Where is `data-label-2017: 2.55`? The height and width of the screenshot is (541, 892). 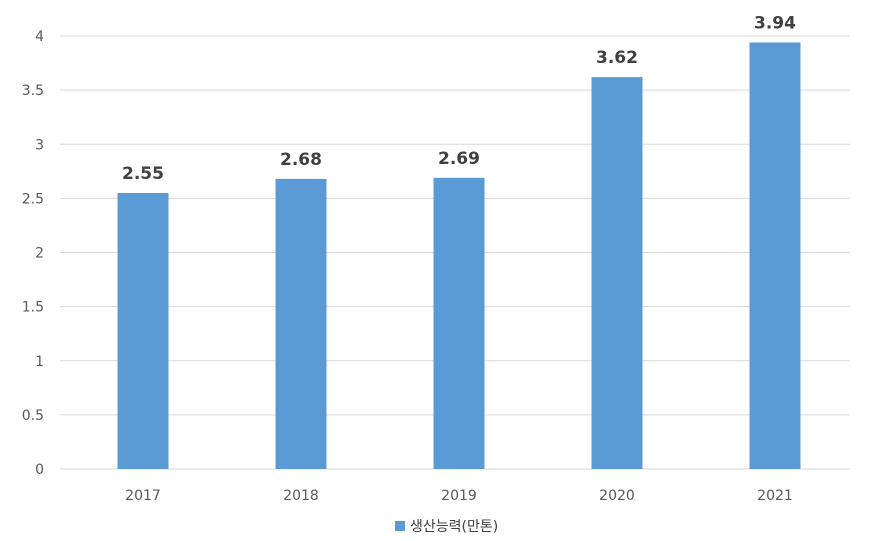
data-label-2017: 2.55 is located at coordinates (143, 174).